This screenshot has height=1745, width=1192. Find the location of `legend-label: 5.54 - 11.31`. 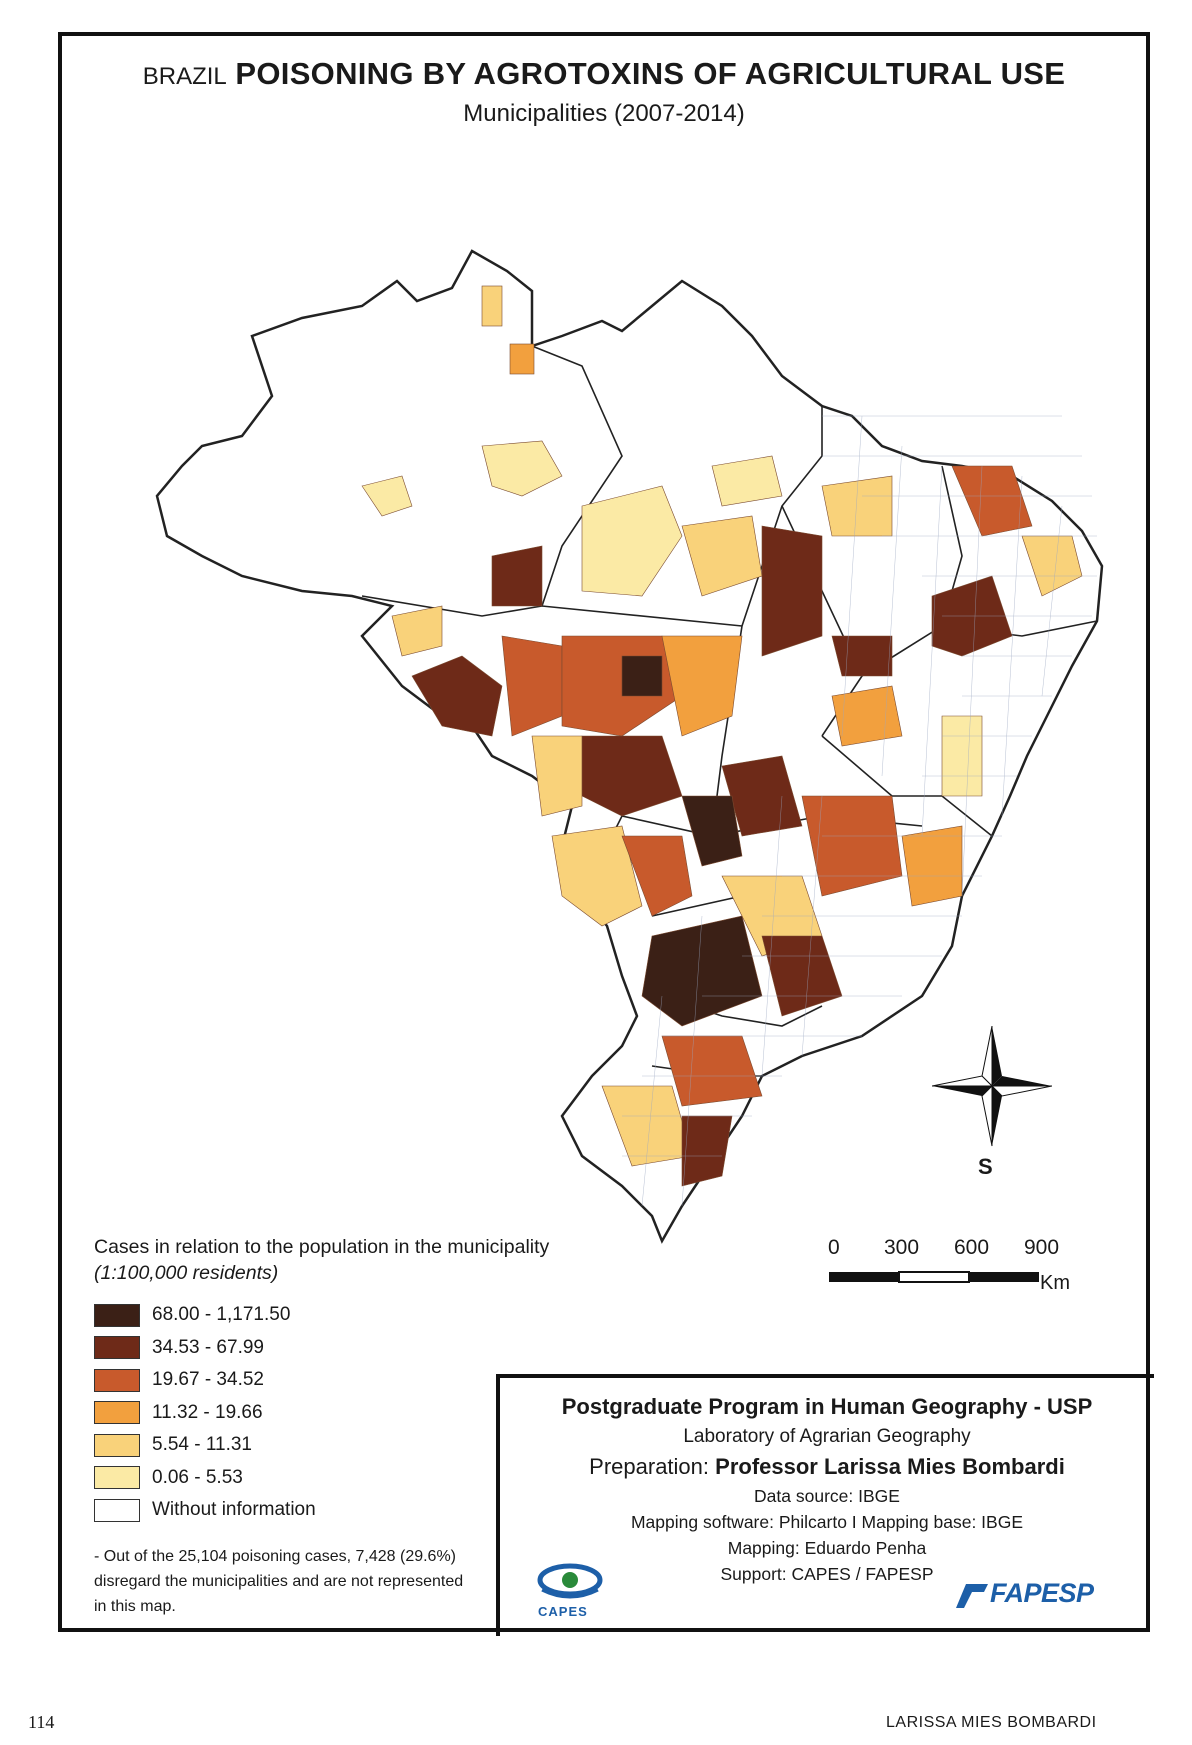

legend-label: 5.54 - 11.31 is located at coordinates (202, 1445).